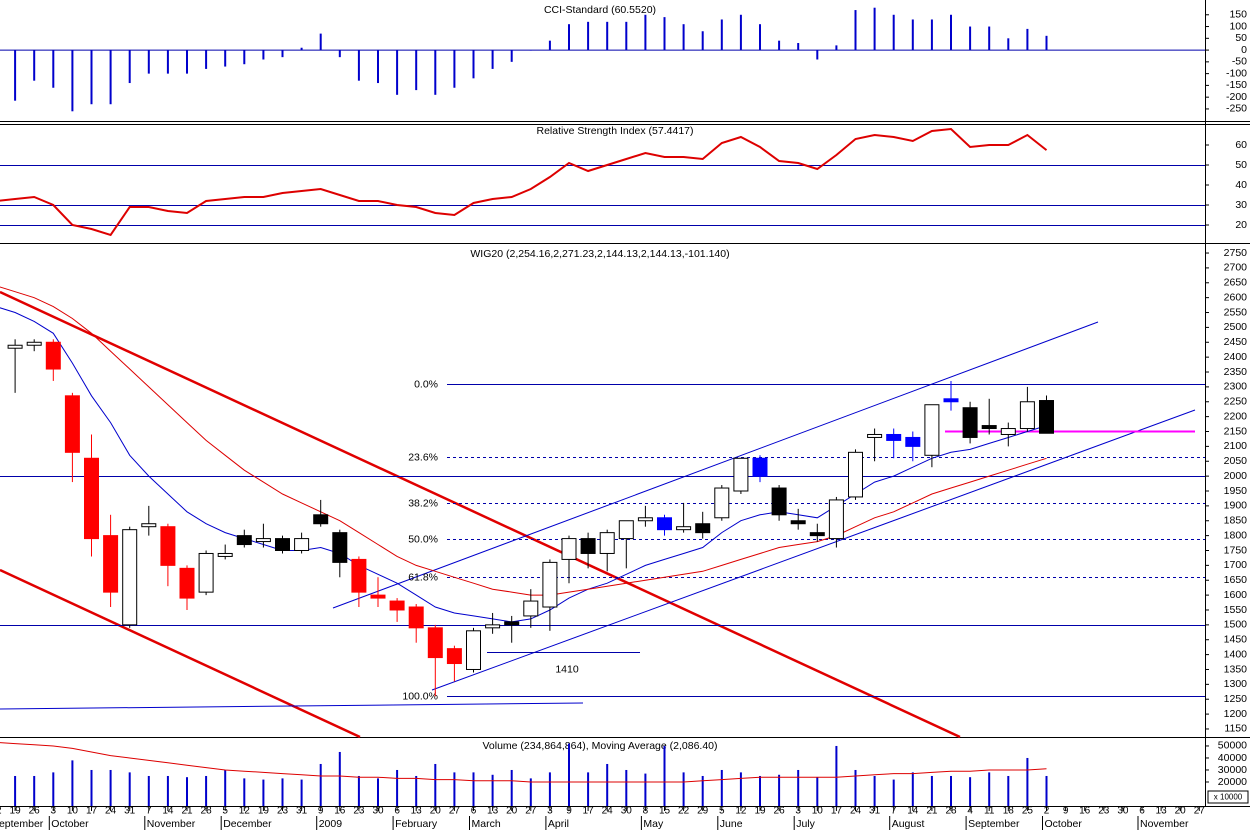 This screenshot has height=830, width=1250. What do you see at coordinates (70, 824) in the screenshot?
I see `month-label: October` at bounding box center [70, 824].